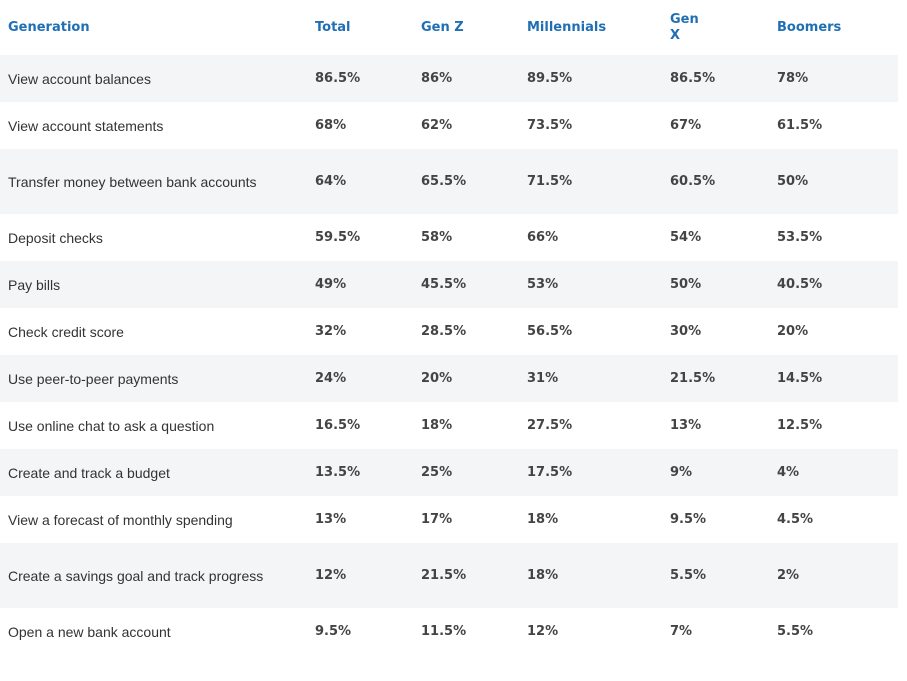  I want to click on header-gen-x-label: Gen X, so click(684, 27).